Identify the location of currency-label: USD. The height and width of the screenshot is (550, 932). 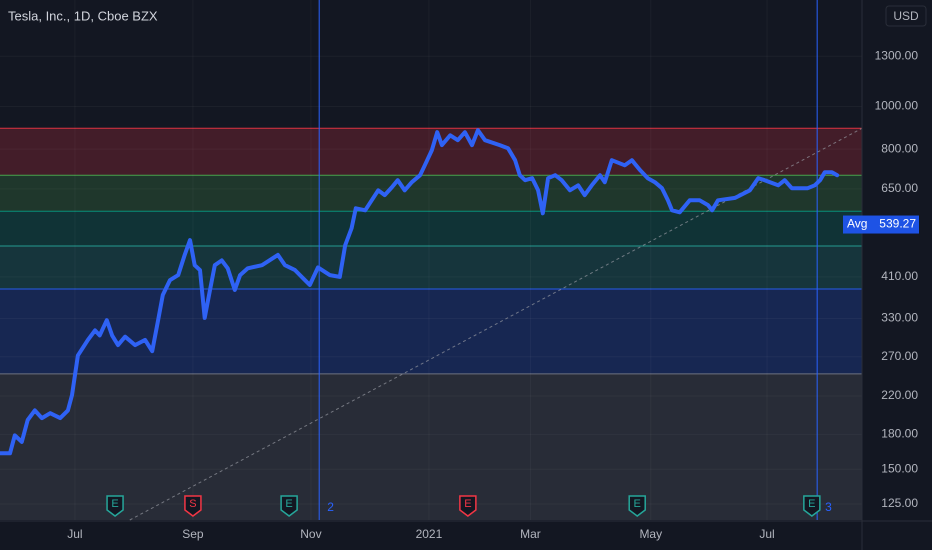
(906, 16).